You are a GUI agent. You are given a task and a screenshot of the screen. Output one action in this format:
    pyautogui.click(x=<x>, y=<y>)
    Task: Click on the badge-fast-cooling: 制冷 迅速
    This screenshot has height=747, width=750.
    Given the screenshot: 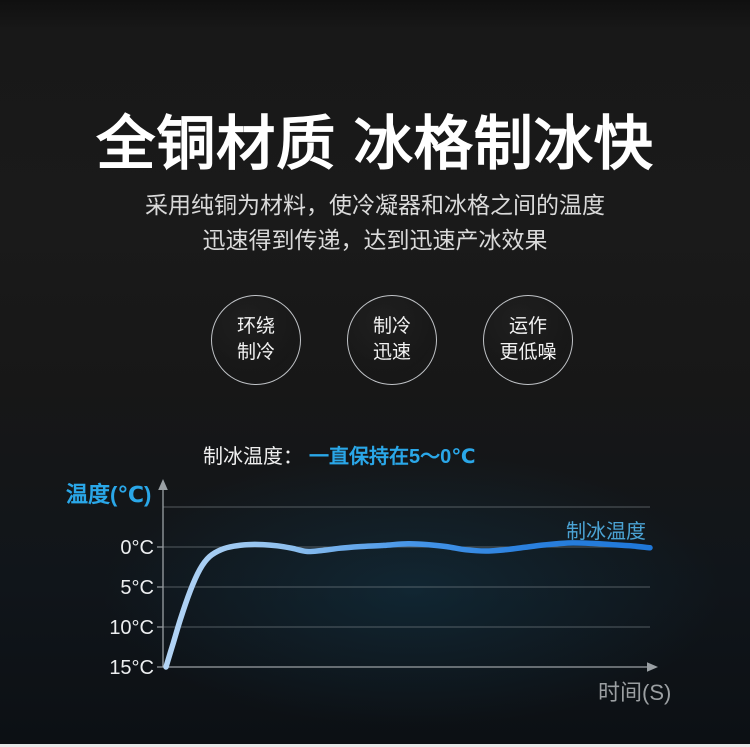 What is the action you would take?
    pyautogui.click(x=392, y=340)
    